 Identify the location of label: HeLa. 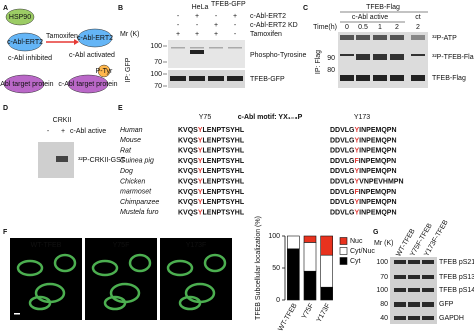
(200, 7).